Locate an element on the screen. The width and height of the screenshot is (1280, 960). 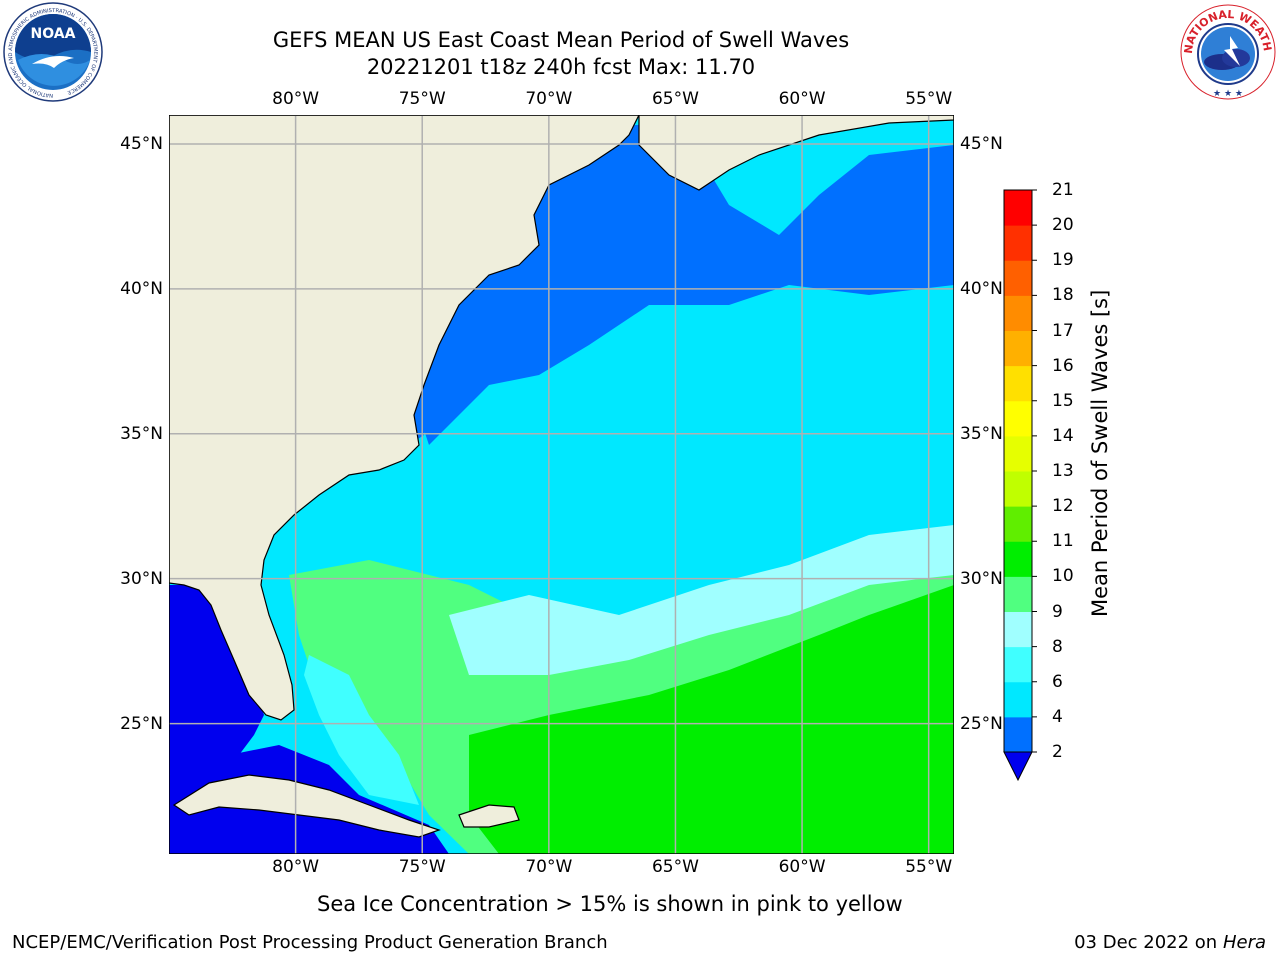
colorbar-tick-label: 12 is located at coordinates (1063, 506).